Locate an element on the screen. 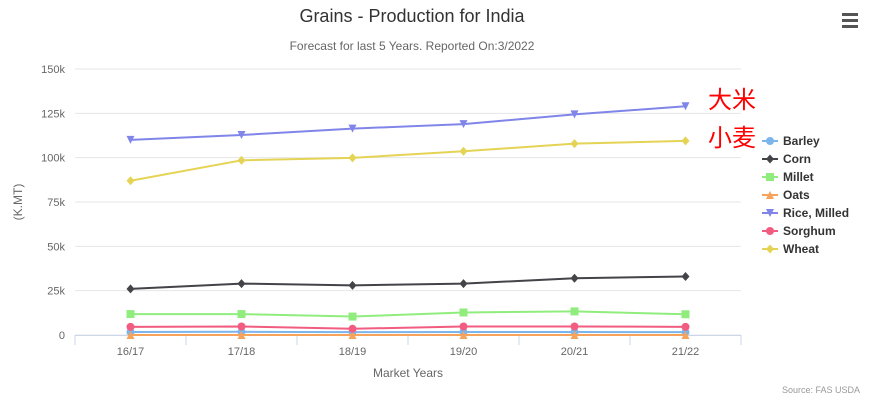  x-tick-label: 18/19 is located at coordinates (353, 352).